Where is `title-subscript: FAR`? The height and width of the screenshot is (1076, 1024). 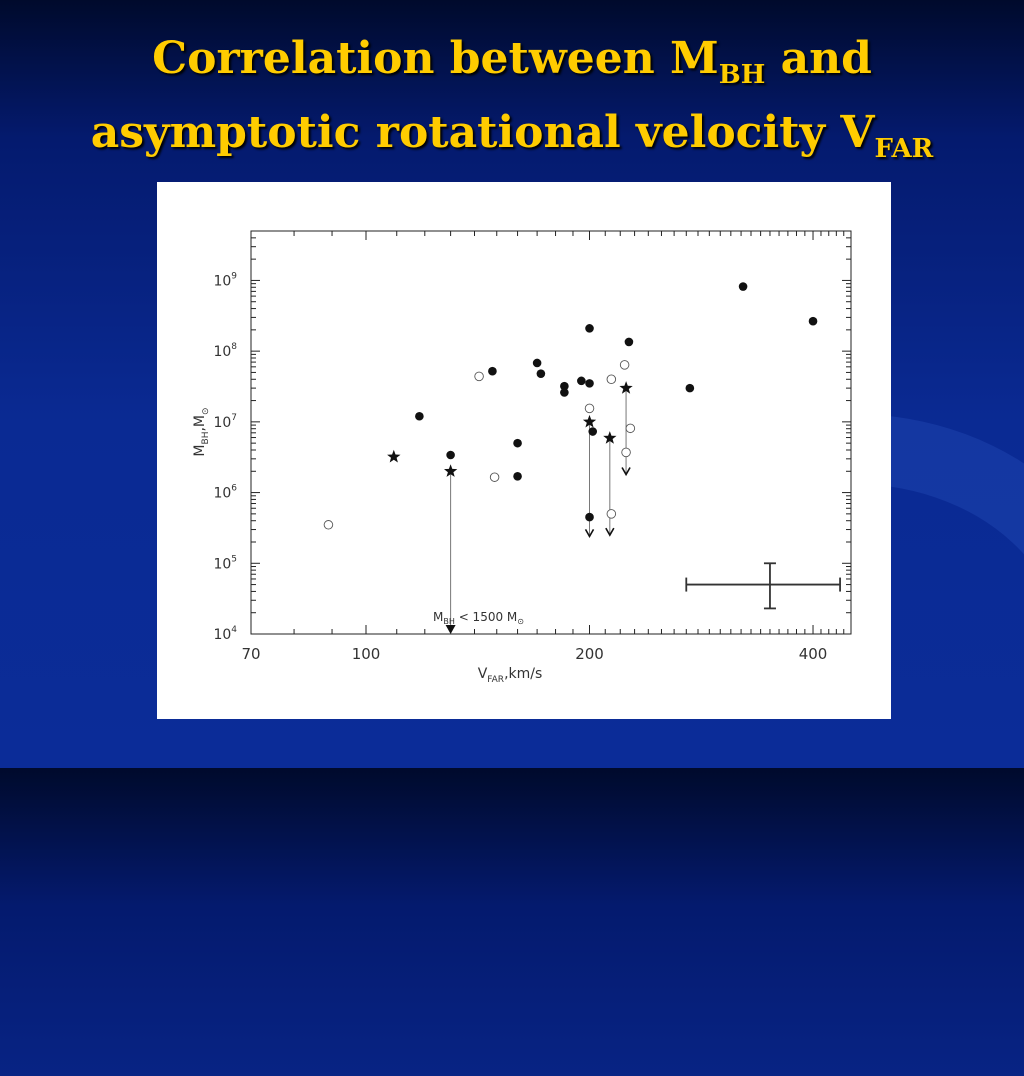
title-subscript: FAR is located at coordinates (904, 149).